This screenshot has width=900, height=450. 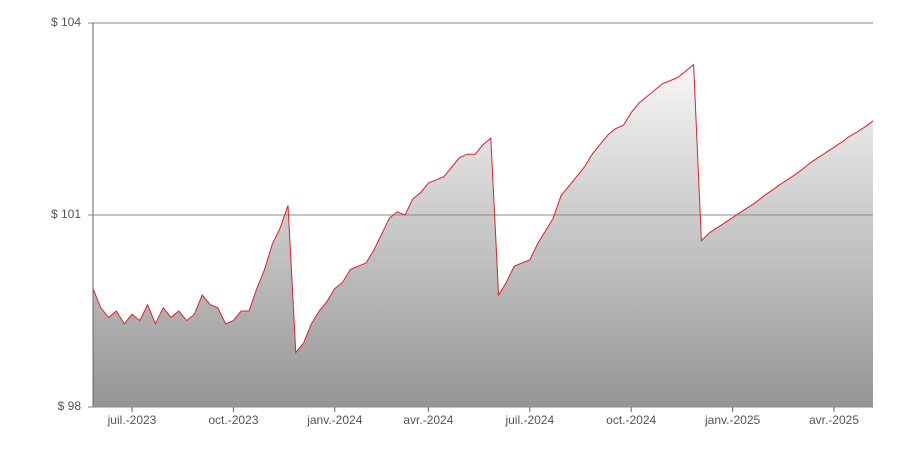 I want to click on x-tick-label: juil.-2023, so click(x=132, y=420).